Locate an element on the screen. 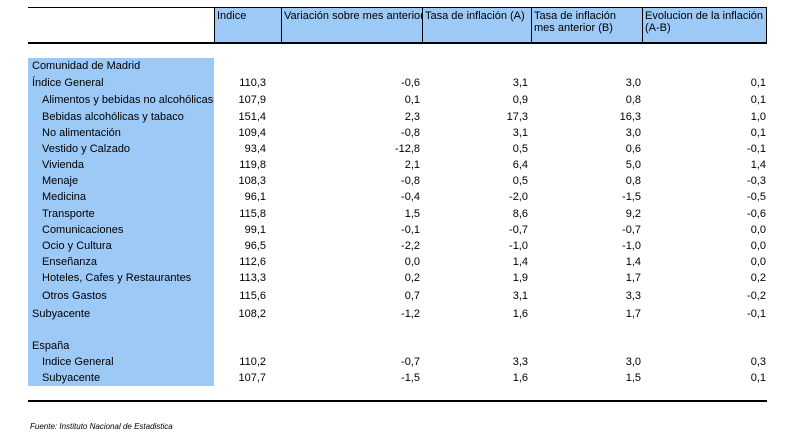  row-label: Enseñanza is located at coordinates (70, 262).